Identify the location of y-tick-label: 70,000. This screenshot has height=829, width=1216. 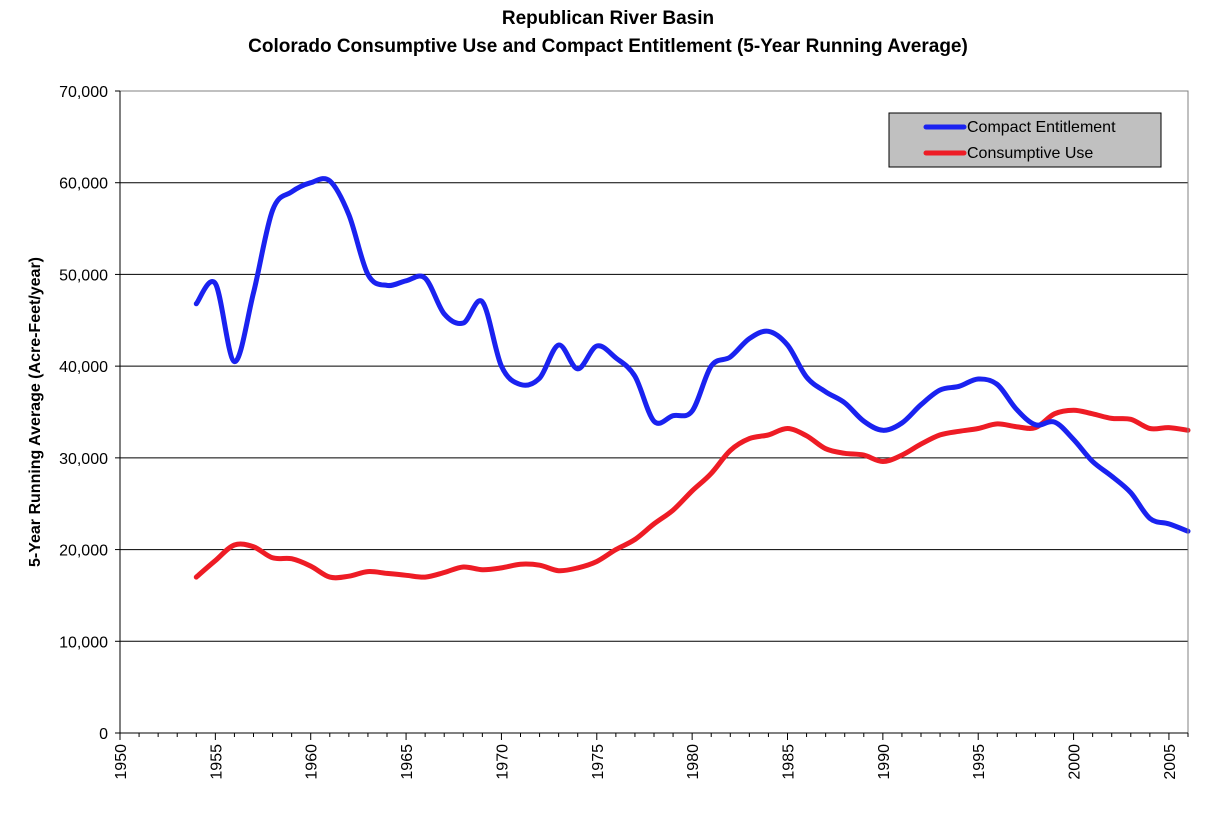
(83, 92).